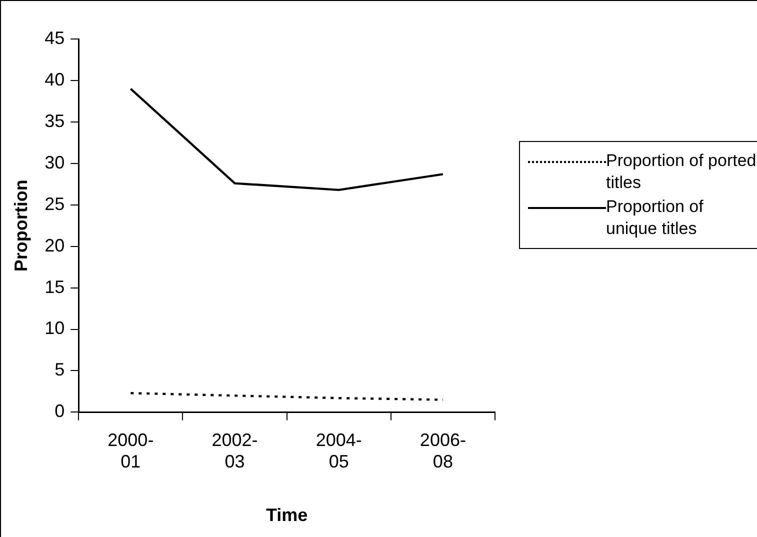  What do you see at coordinates (235, 451) in the screenshot?
I see `x-tick-label: 2002-03` at bounding box center [235, 451].